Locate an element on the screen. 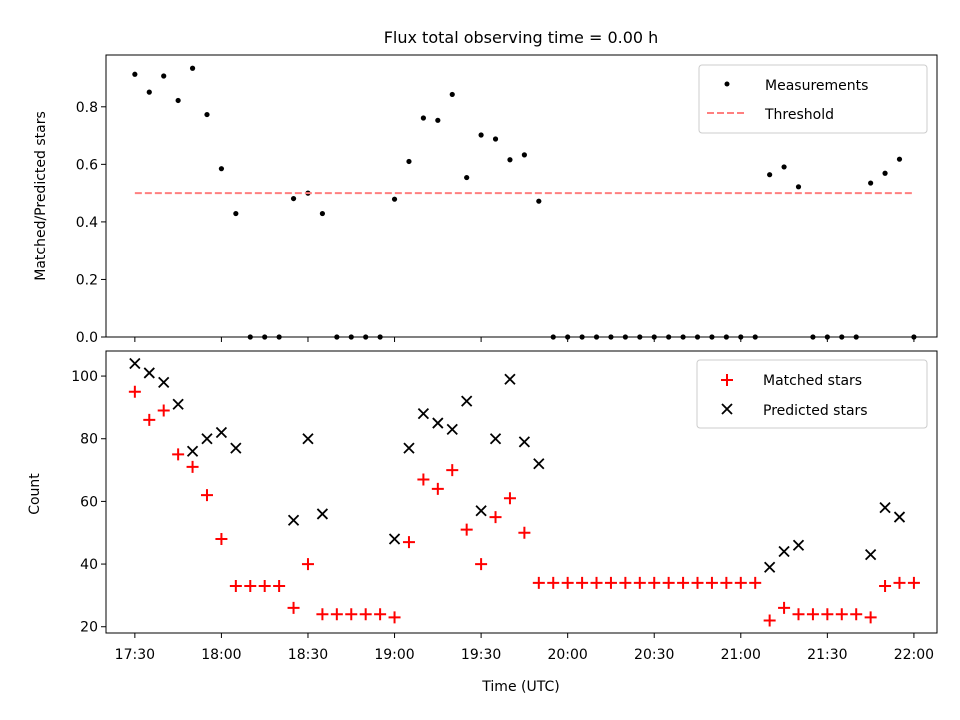 The height and width of the screenshot is (720, 960). bottom-y-axis-label: Count is located at coordinates (35, 494).